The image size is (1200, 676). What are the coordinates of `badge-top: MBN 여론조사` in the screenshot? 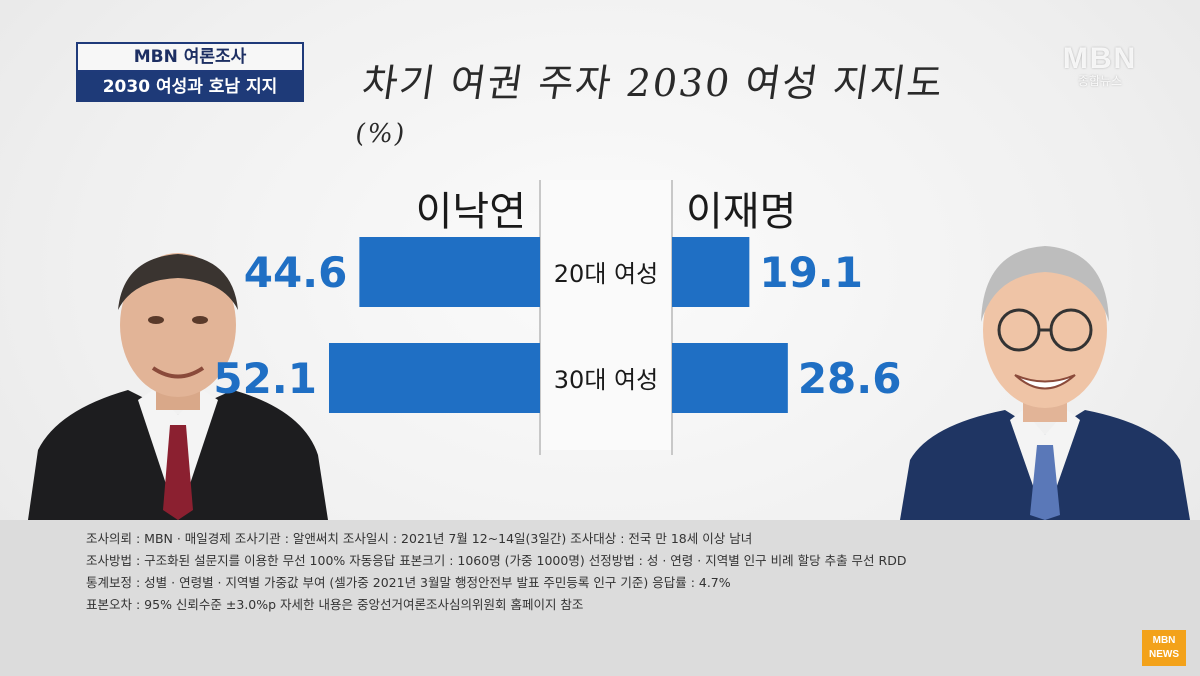 It's located at (190, 57).